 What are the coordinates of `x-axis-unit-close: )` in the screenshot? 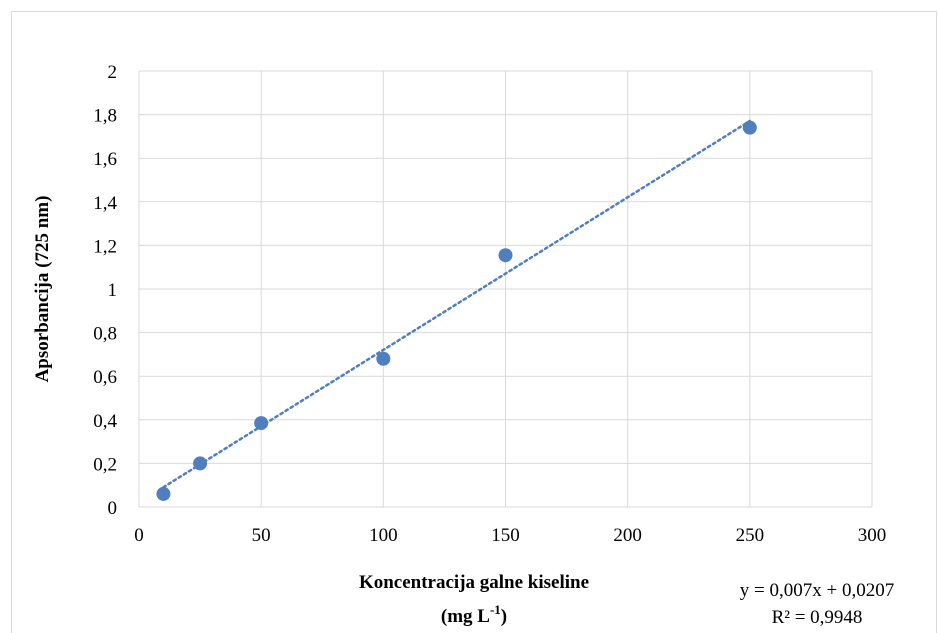 It's located at (504, 616).